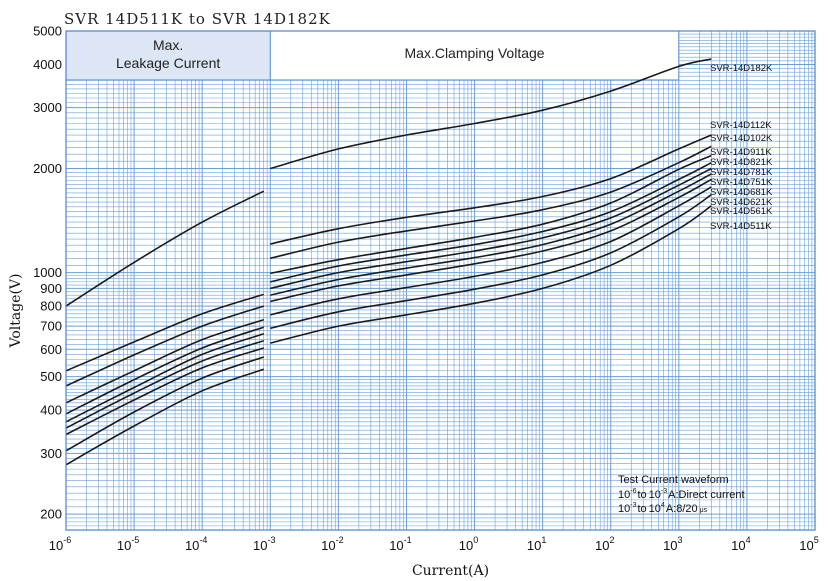 This screenshot has width=829, height=581. Describe the element at coordinates (197, 19) in the screenshot. I see `chart-title: SVR 14D511K to SVR 14D182K` at that location.